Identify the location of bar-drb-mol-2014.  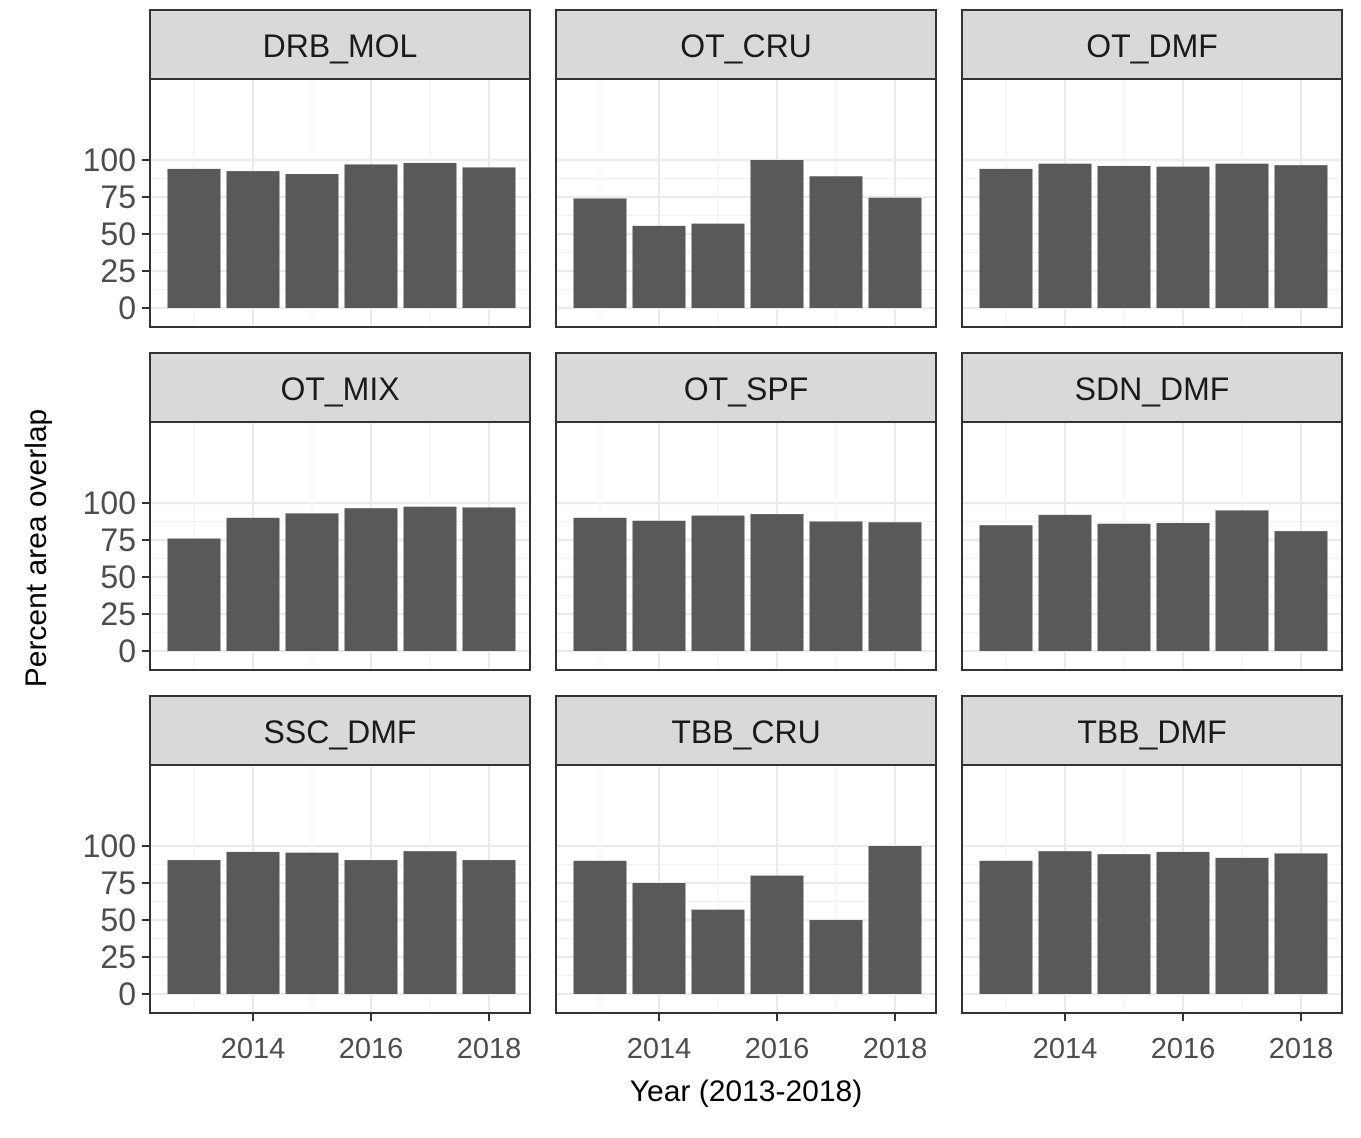
(253, 239).